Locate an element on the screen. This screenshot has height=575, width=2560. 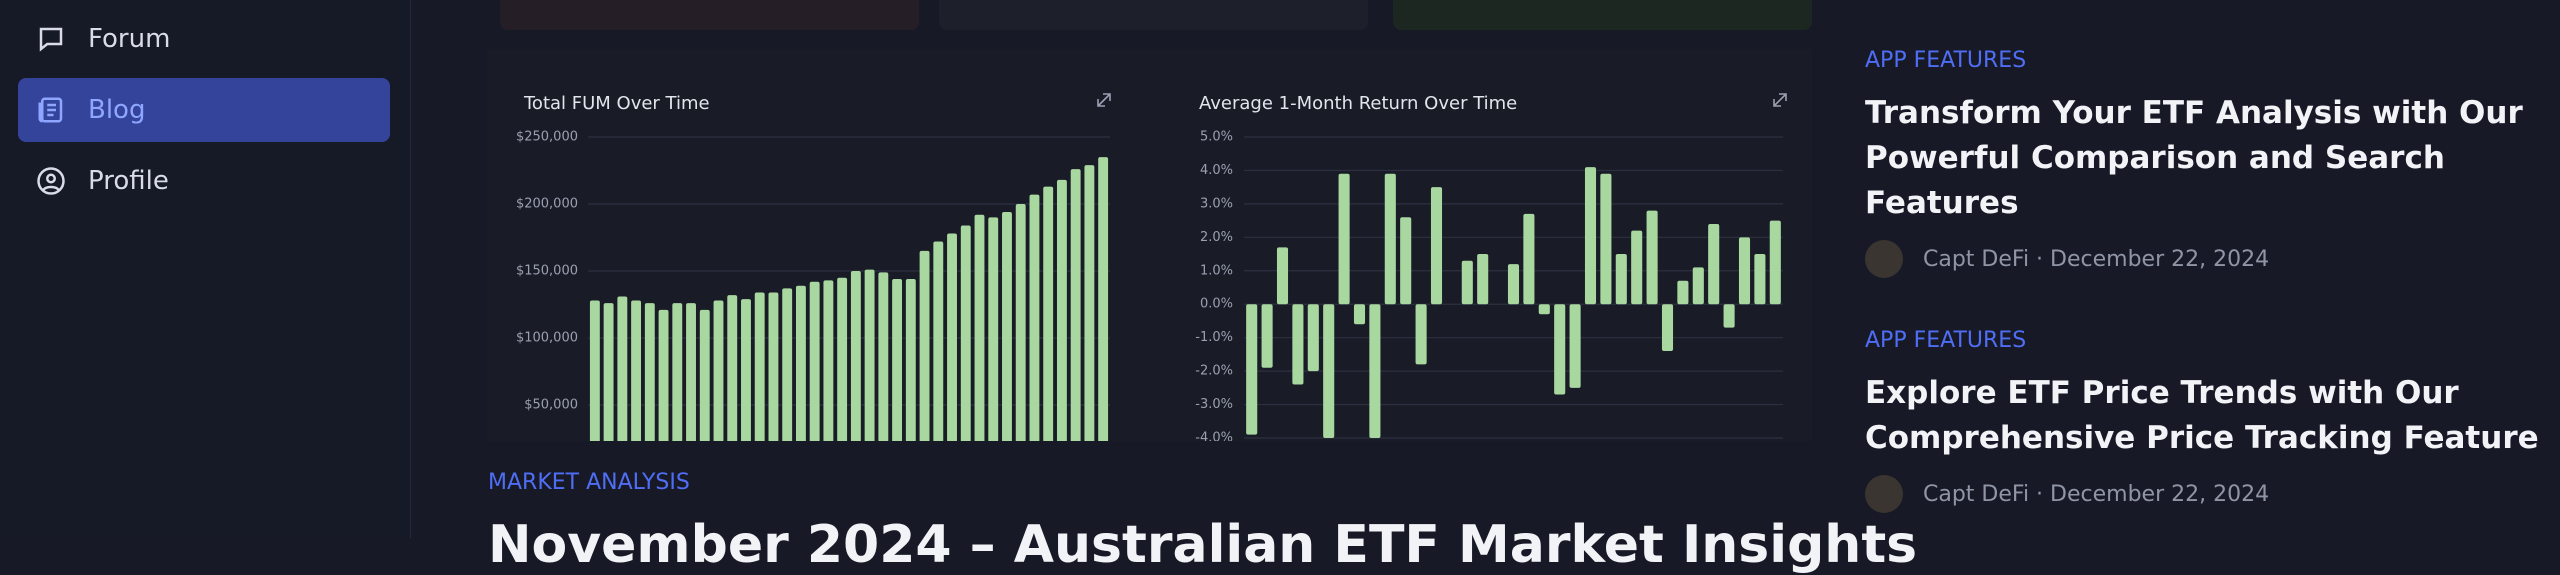
y-tick-label: $50,000 is located at coordinates (551, 405).